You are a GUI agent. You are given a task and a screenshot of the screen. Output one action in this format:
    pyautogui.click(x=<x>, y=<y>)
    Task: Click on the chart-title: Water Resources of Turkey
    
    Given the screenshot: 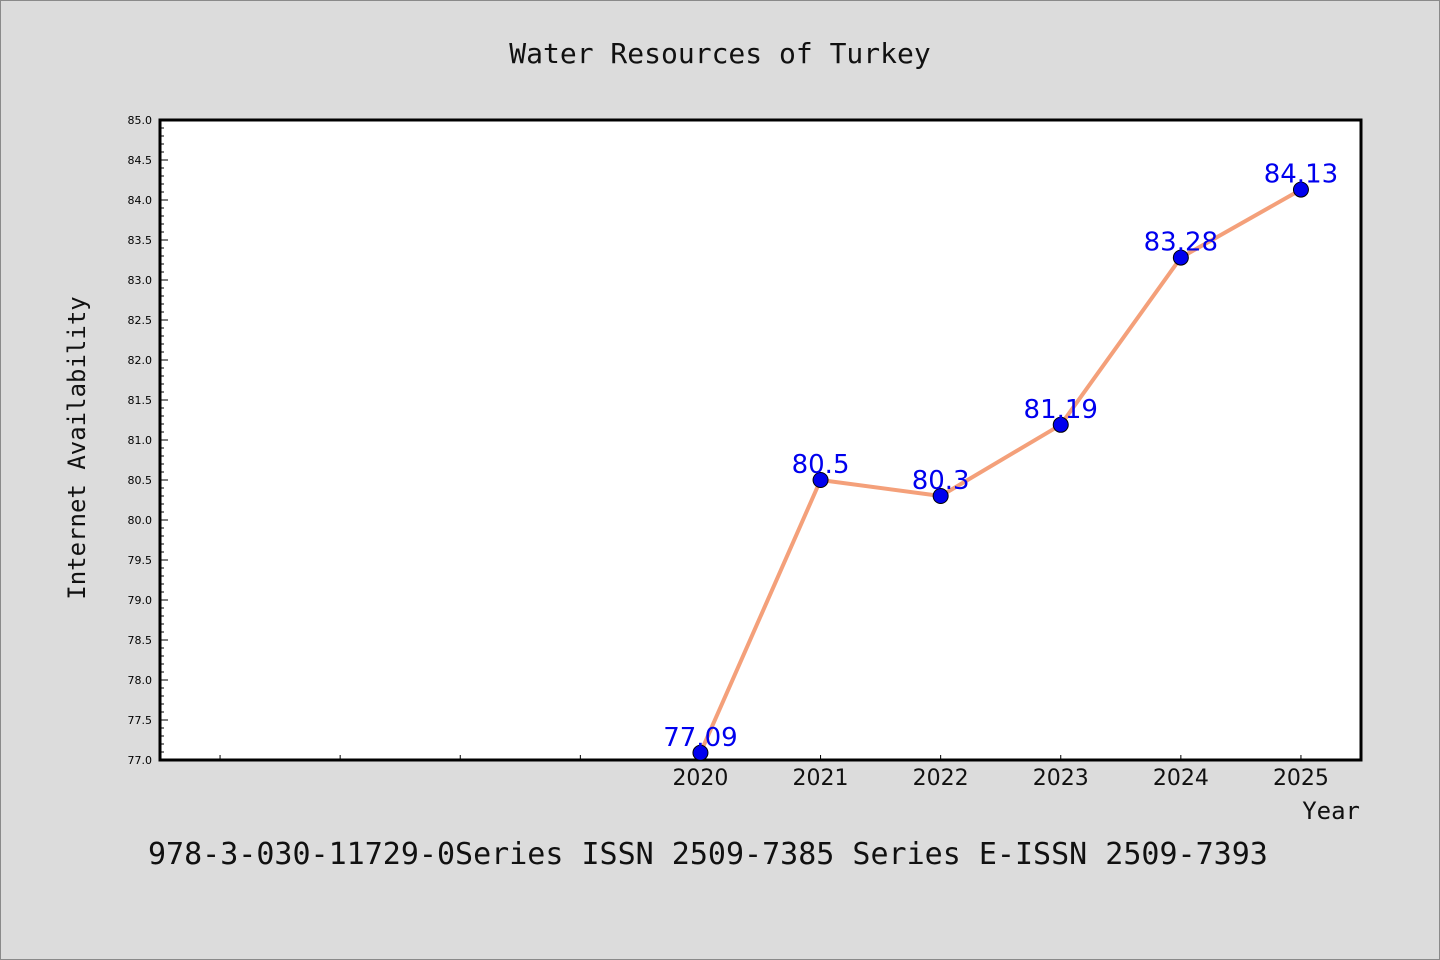 What is the action you would take?
    pyautogui.click(x=719, y=53)
    